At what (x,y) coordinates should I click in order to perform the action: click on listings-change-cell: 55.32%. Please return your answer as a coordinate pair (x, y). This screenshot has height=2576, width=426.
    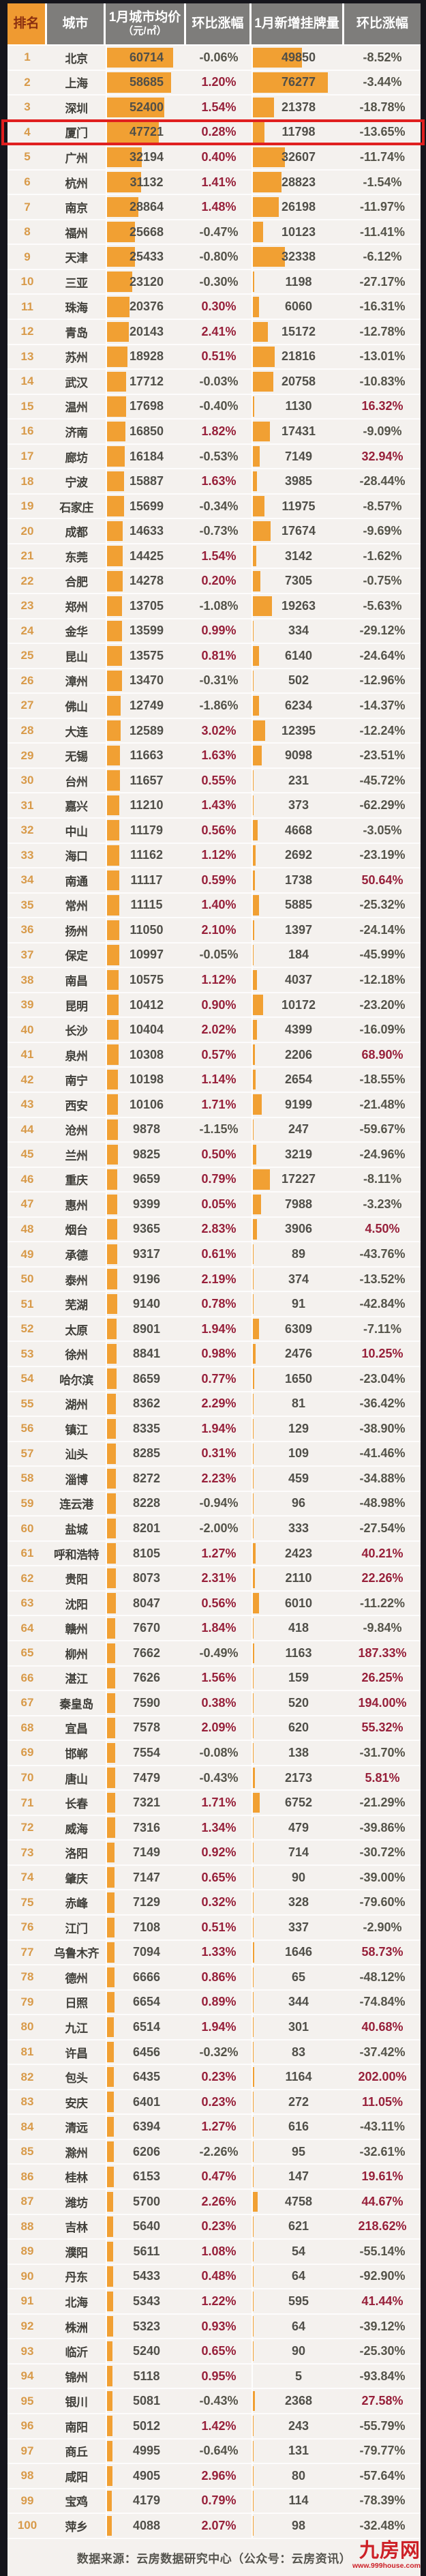
    Looking at the image, I should click on (382, 1728).